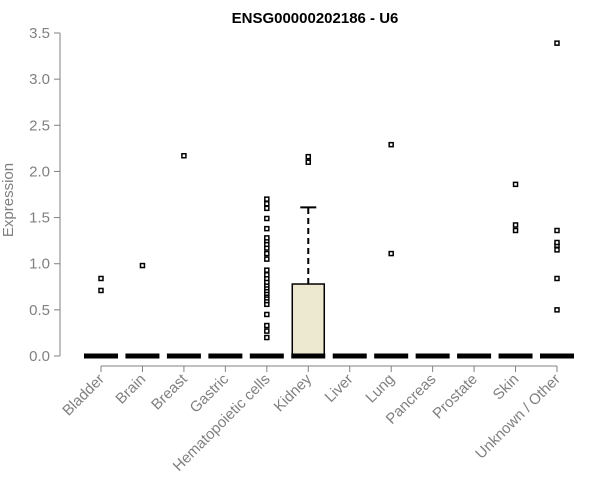  I want to click on y-tick-label: 2.5, so click(39, 125).